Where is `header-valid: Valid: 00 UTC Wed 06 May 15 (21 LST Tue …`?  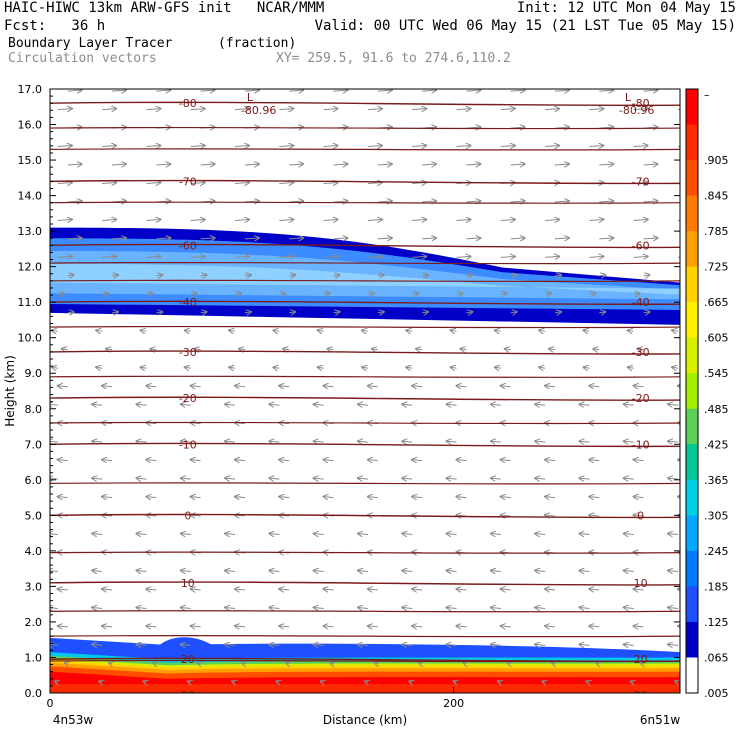 header-valid: Valid: 00 UTC Wed 06 May 15 (21 LST Tue … is located at coordinates (525, 26).